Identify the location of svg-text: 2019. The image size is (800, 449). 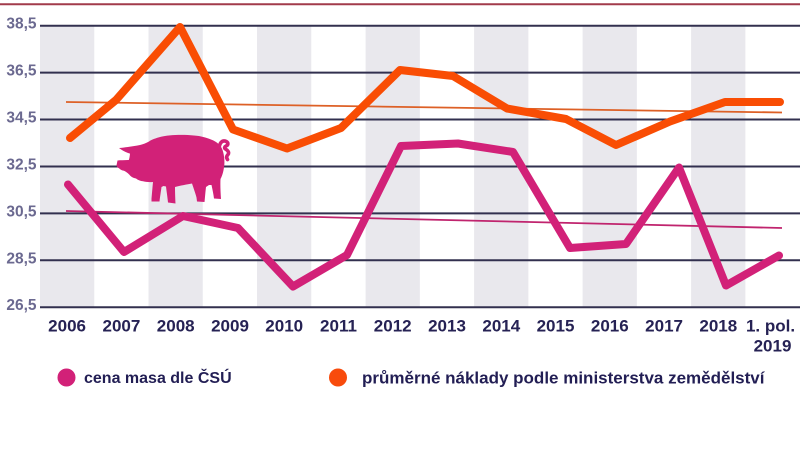
(773, 346).